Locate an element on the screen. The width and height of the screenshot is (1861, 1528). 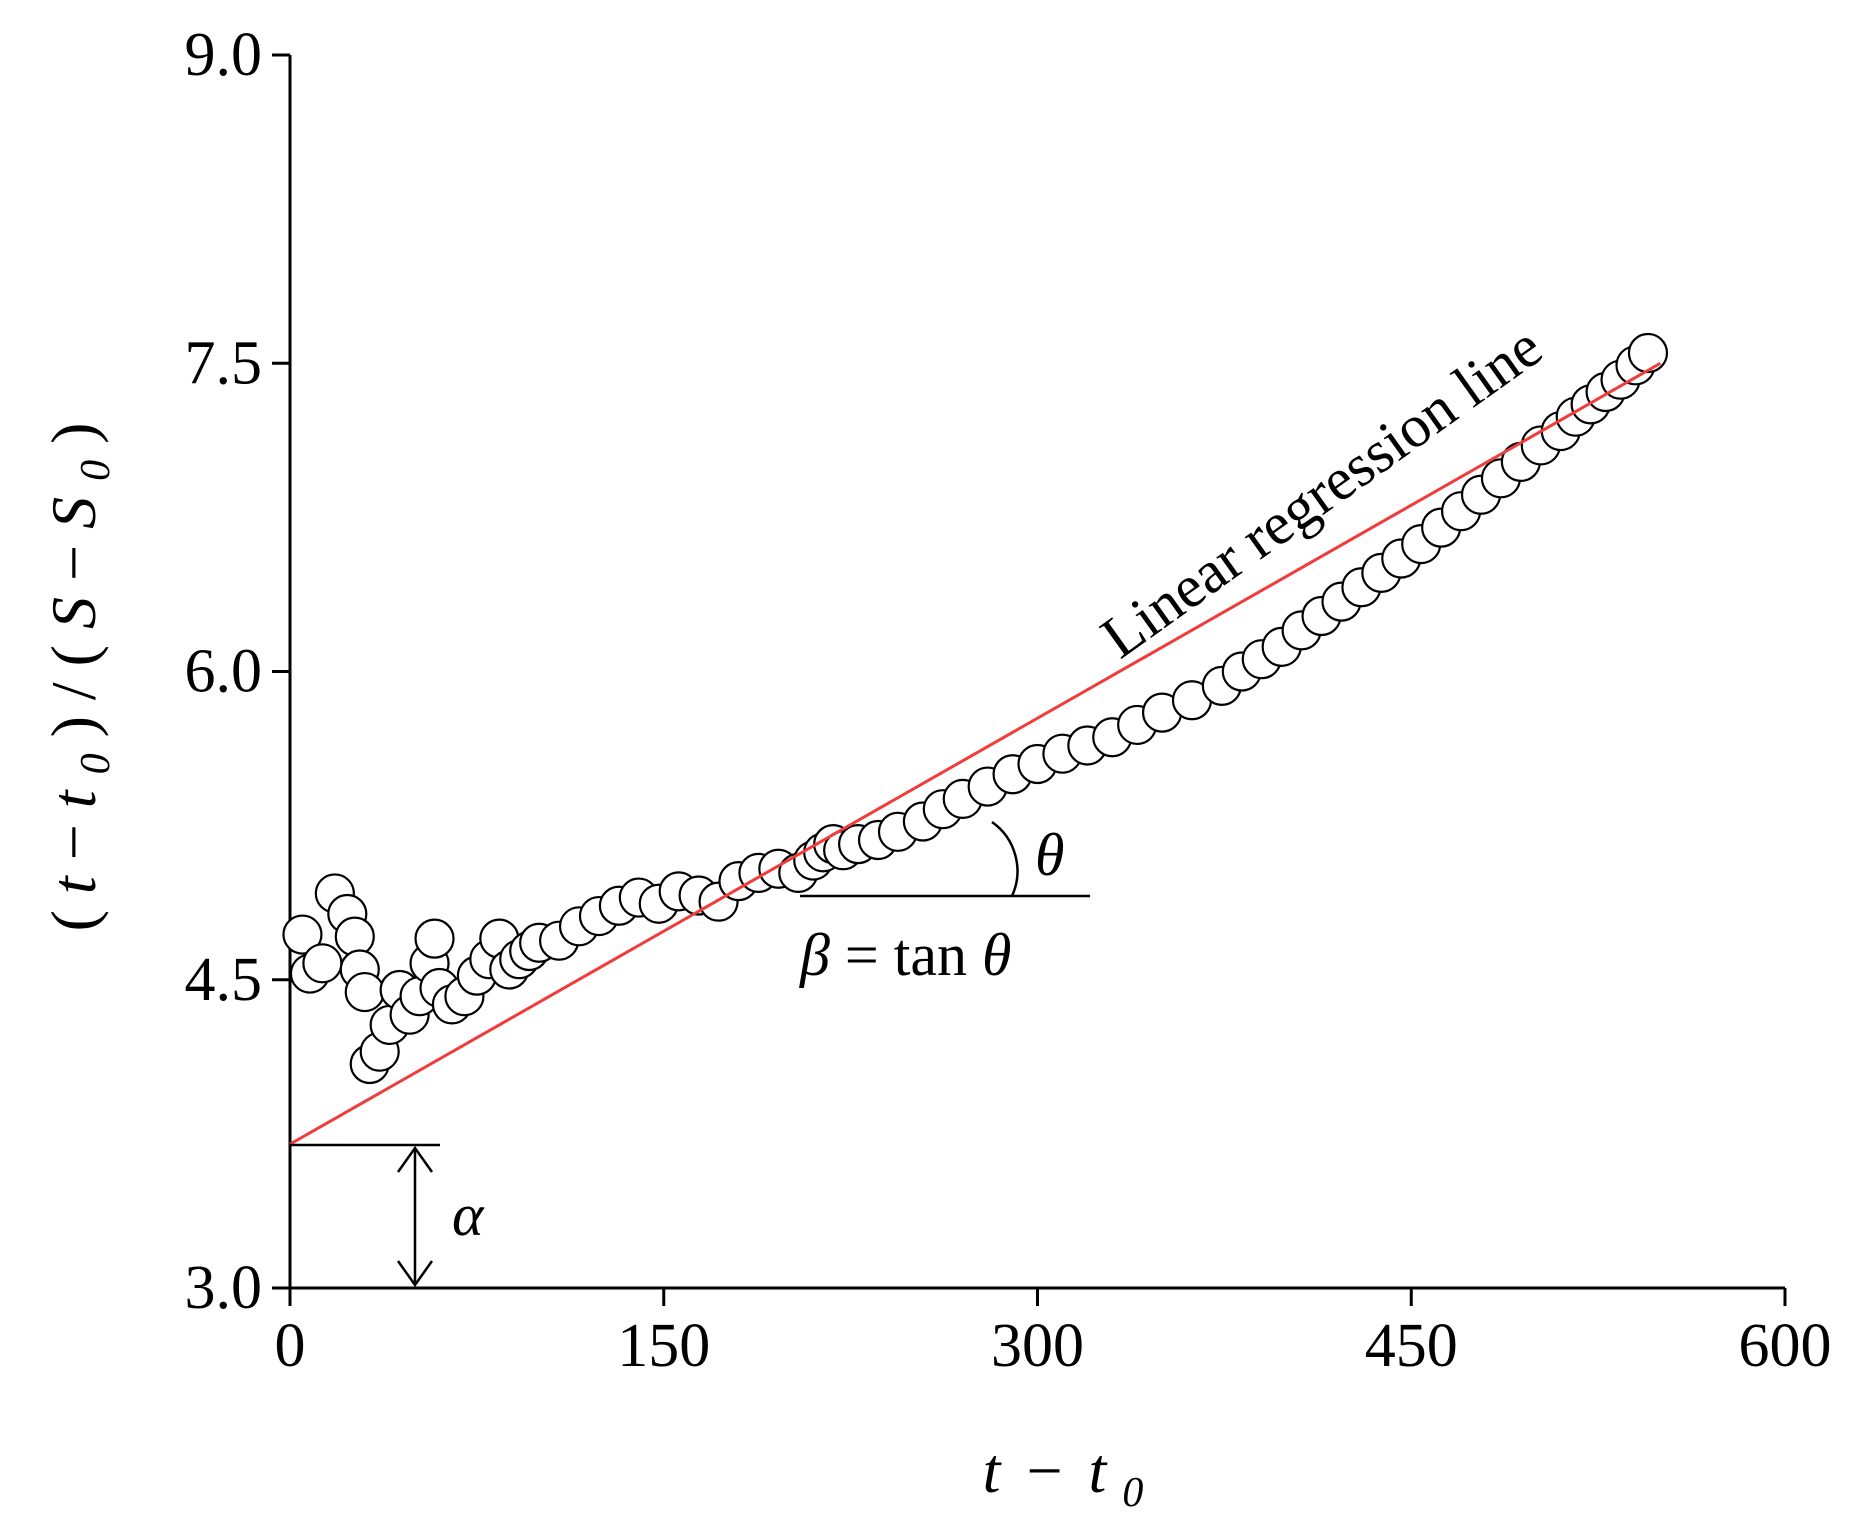
theta-label: θ is located at coordinates (1049, 855).